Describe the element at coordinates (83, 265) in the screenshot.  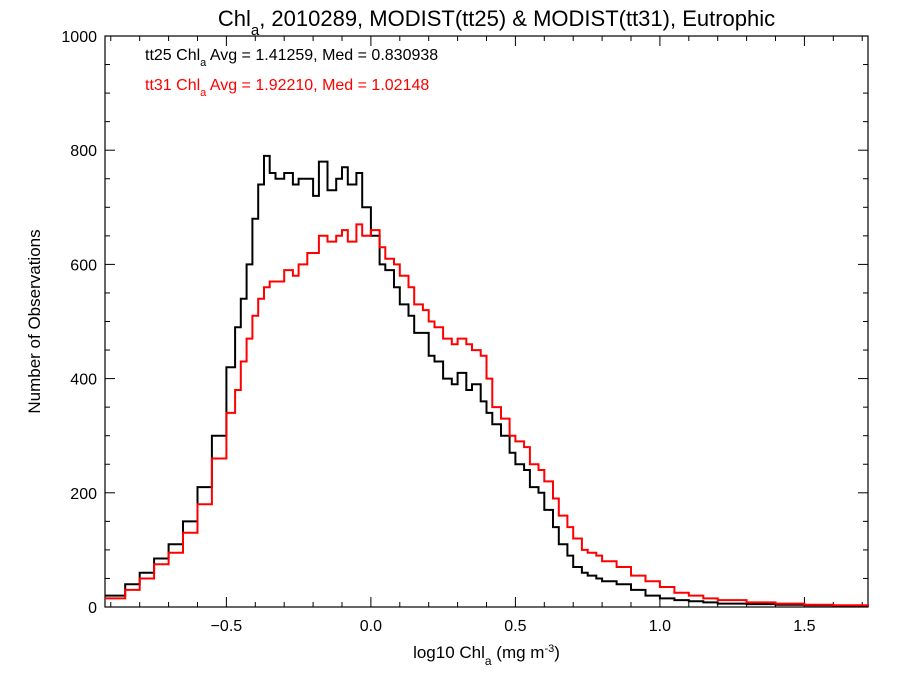
I see `y-tick-label: 600` at that location.